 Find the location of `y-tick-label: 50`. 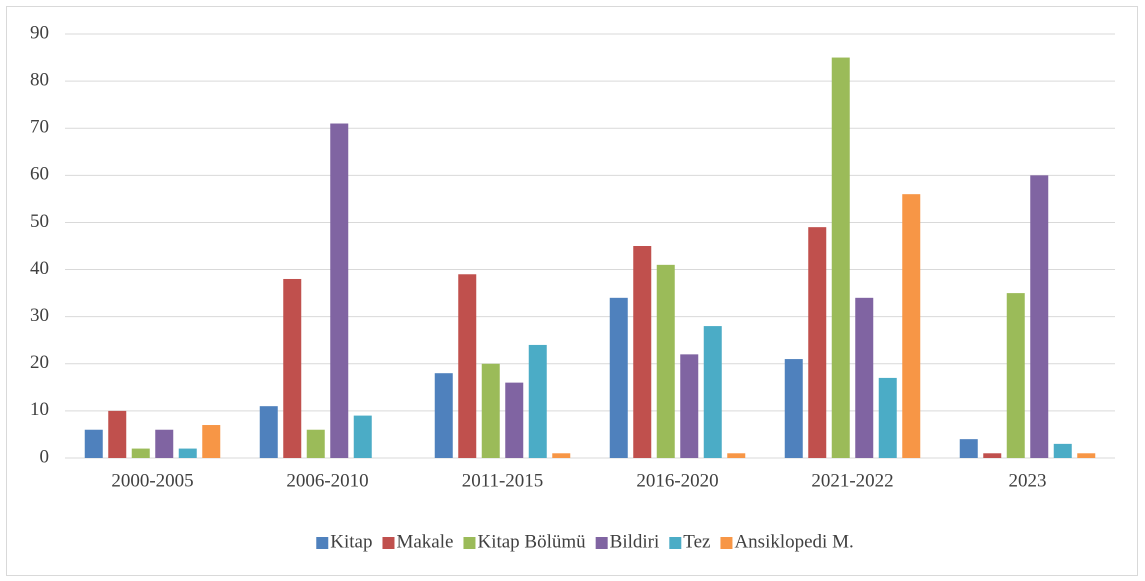

y-tick-label: 50 is located at coordinates (39, 221).